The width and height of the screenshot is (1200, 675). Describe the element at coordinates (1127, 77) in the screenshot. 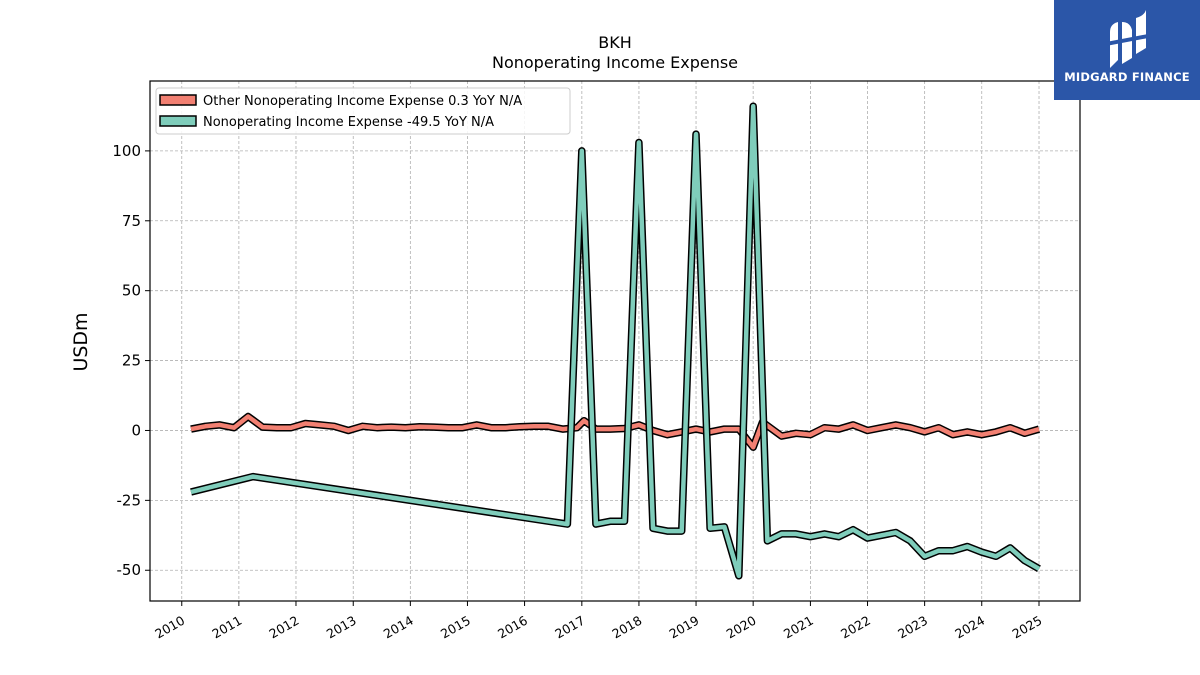

I see `brand-name: MIDGARD FINANCE` at that location.